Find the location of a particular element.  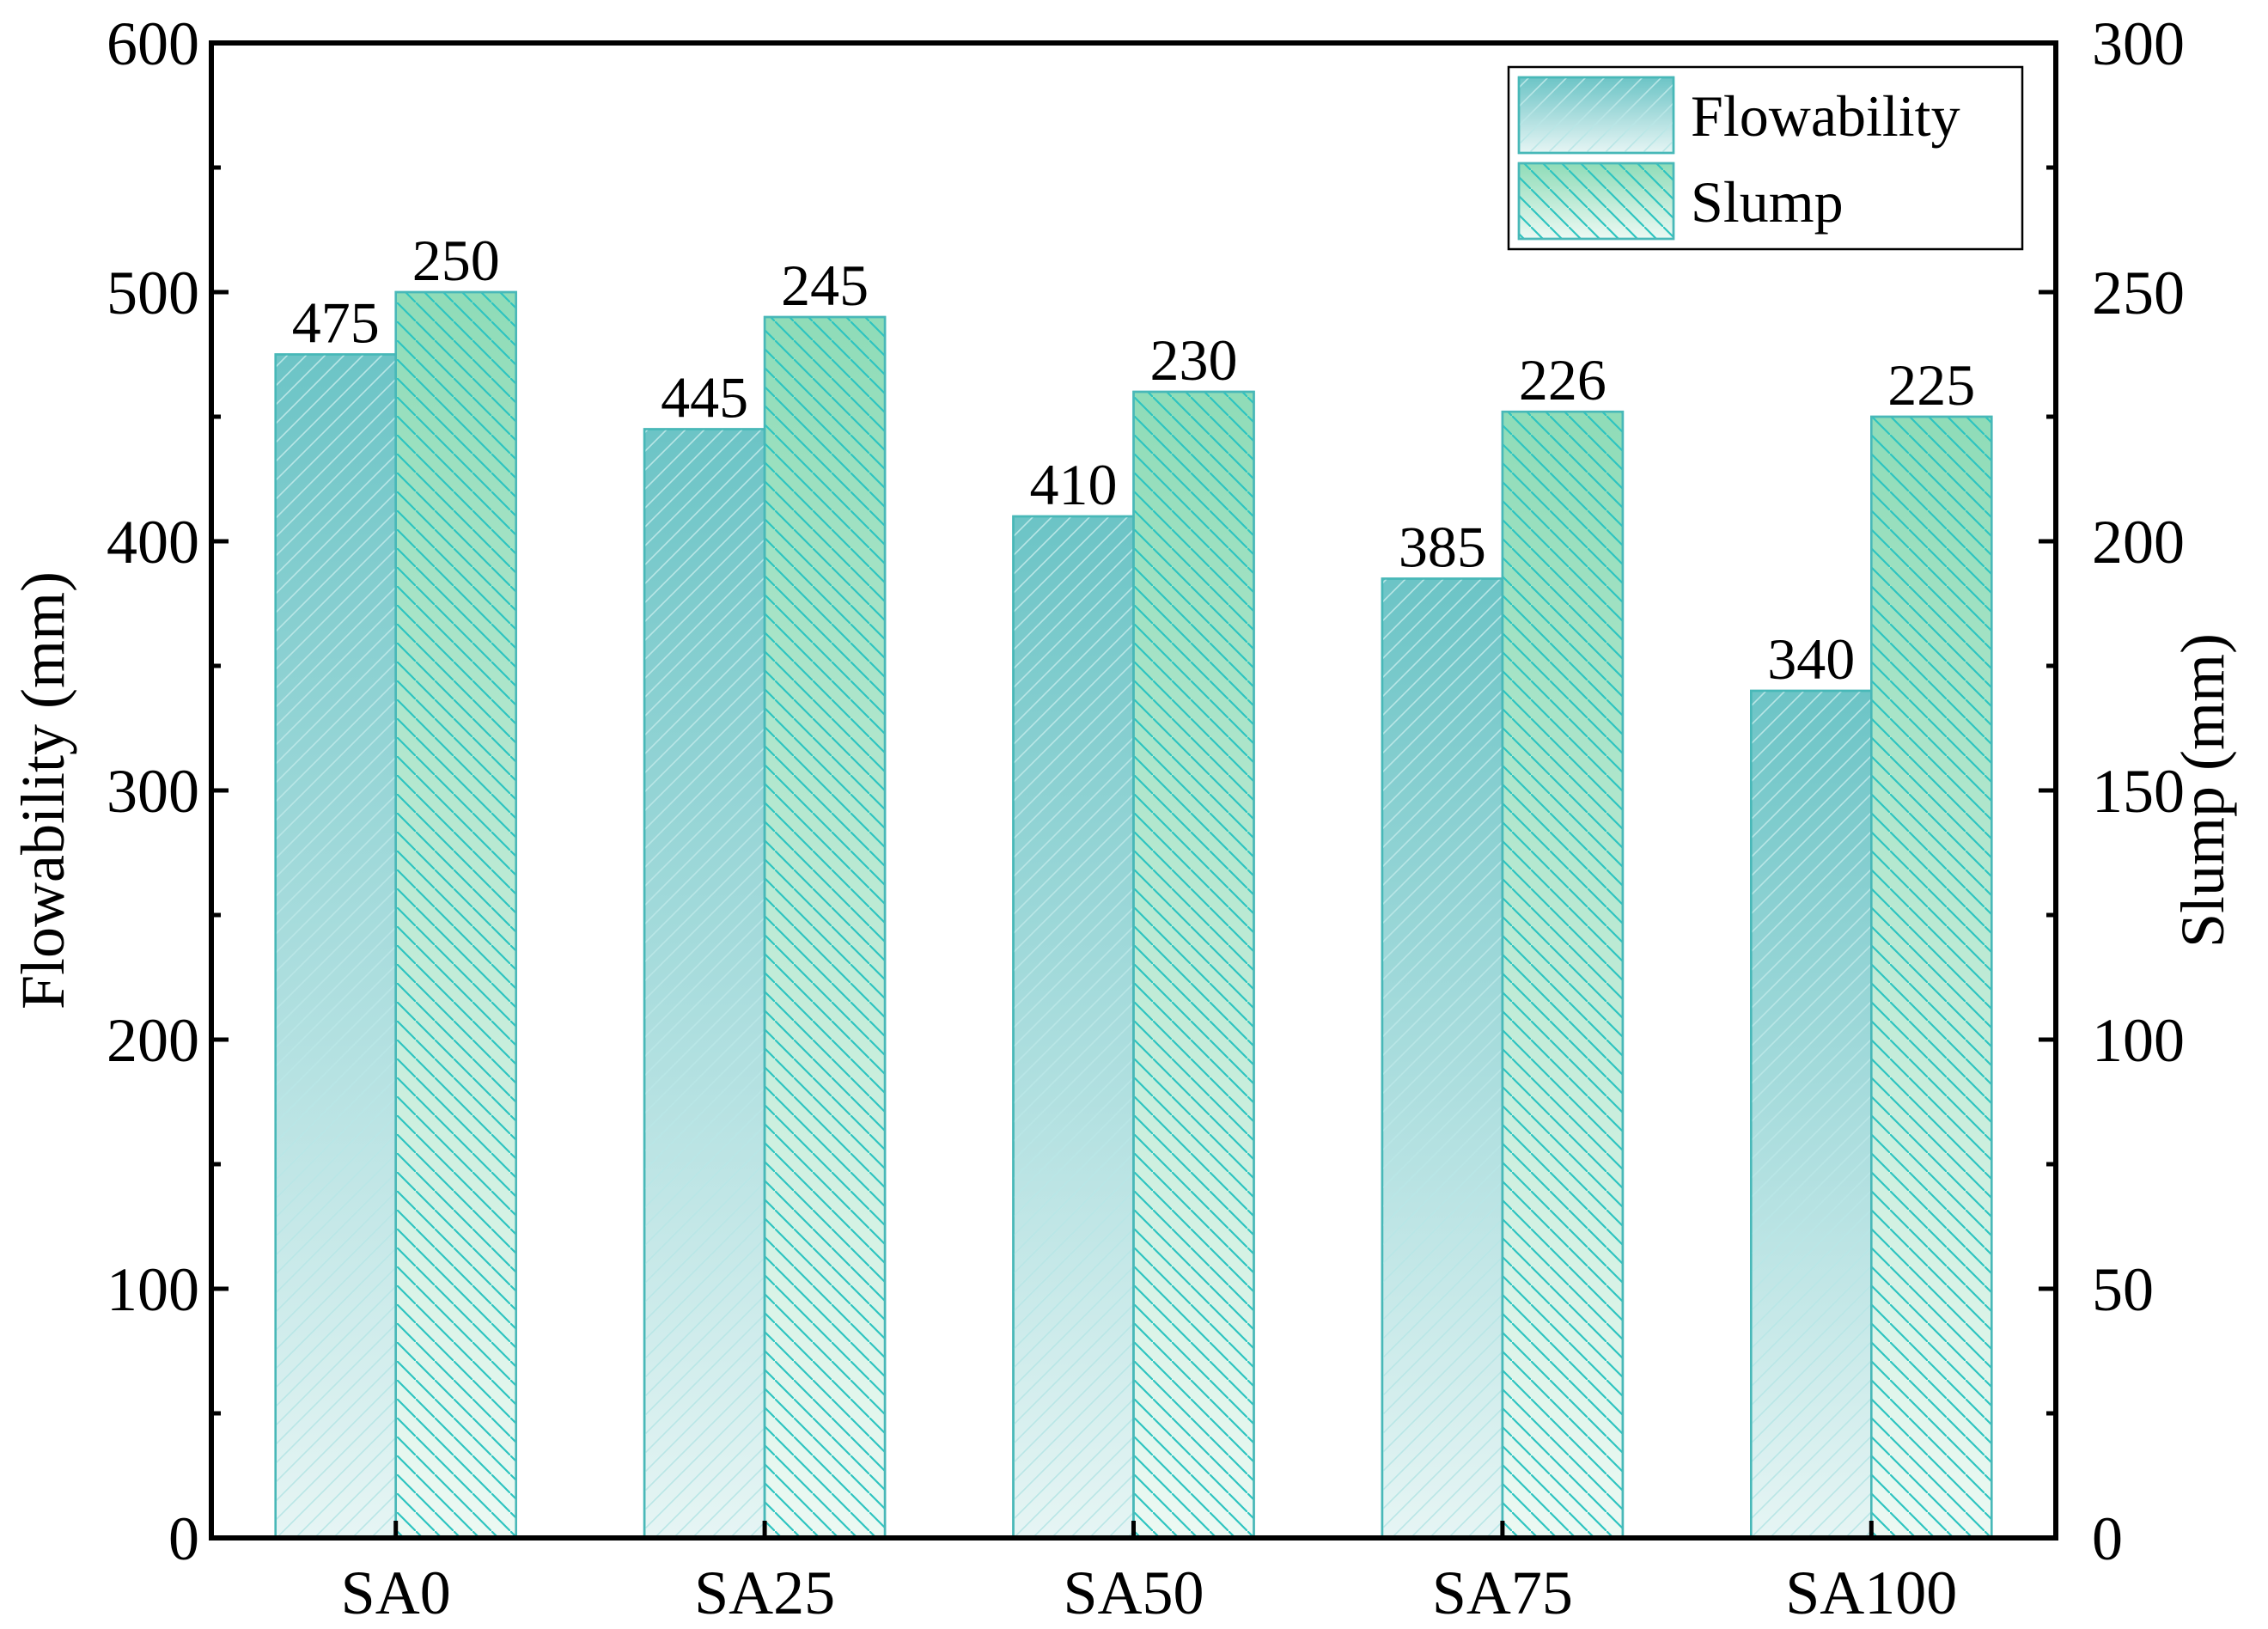

left-axis-title: Flowability (mm) is located at coordinates (43, 790).